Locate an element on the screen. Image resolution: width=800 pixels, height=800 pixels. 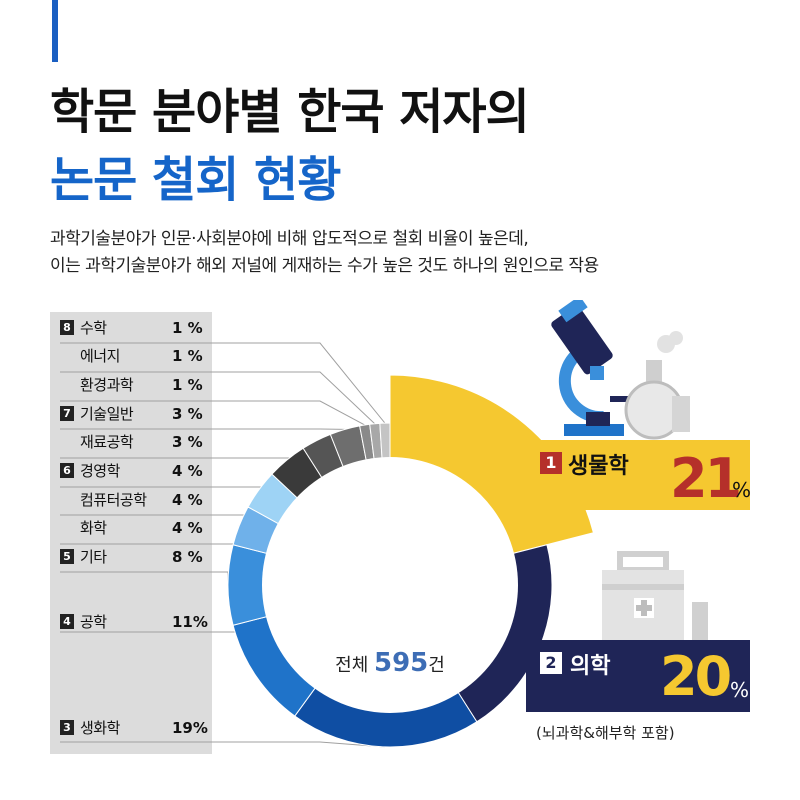
legend-panel is located at coordinates (131, 533).